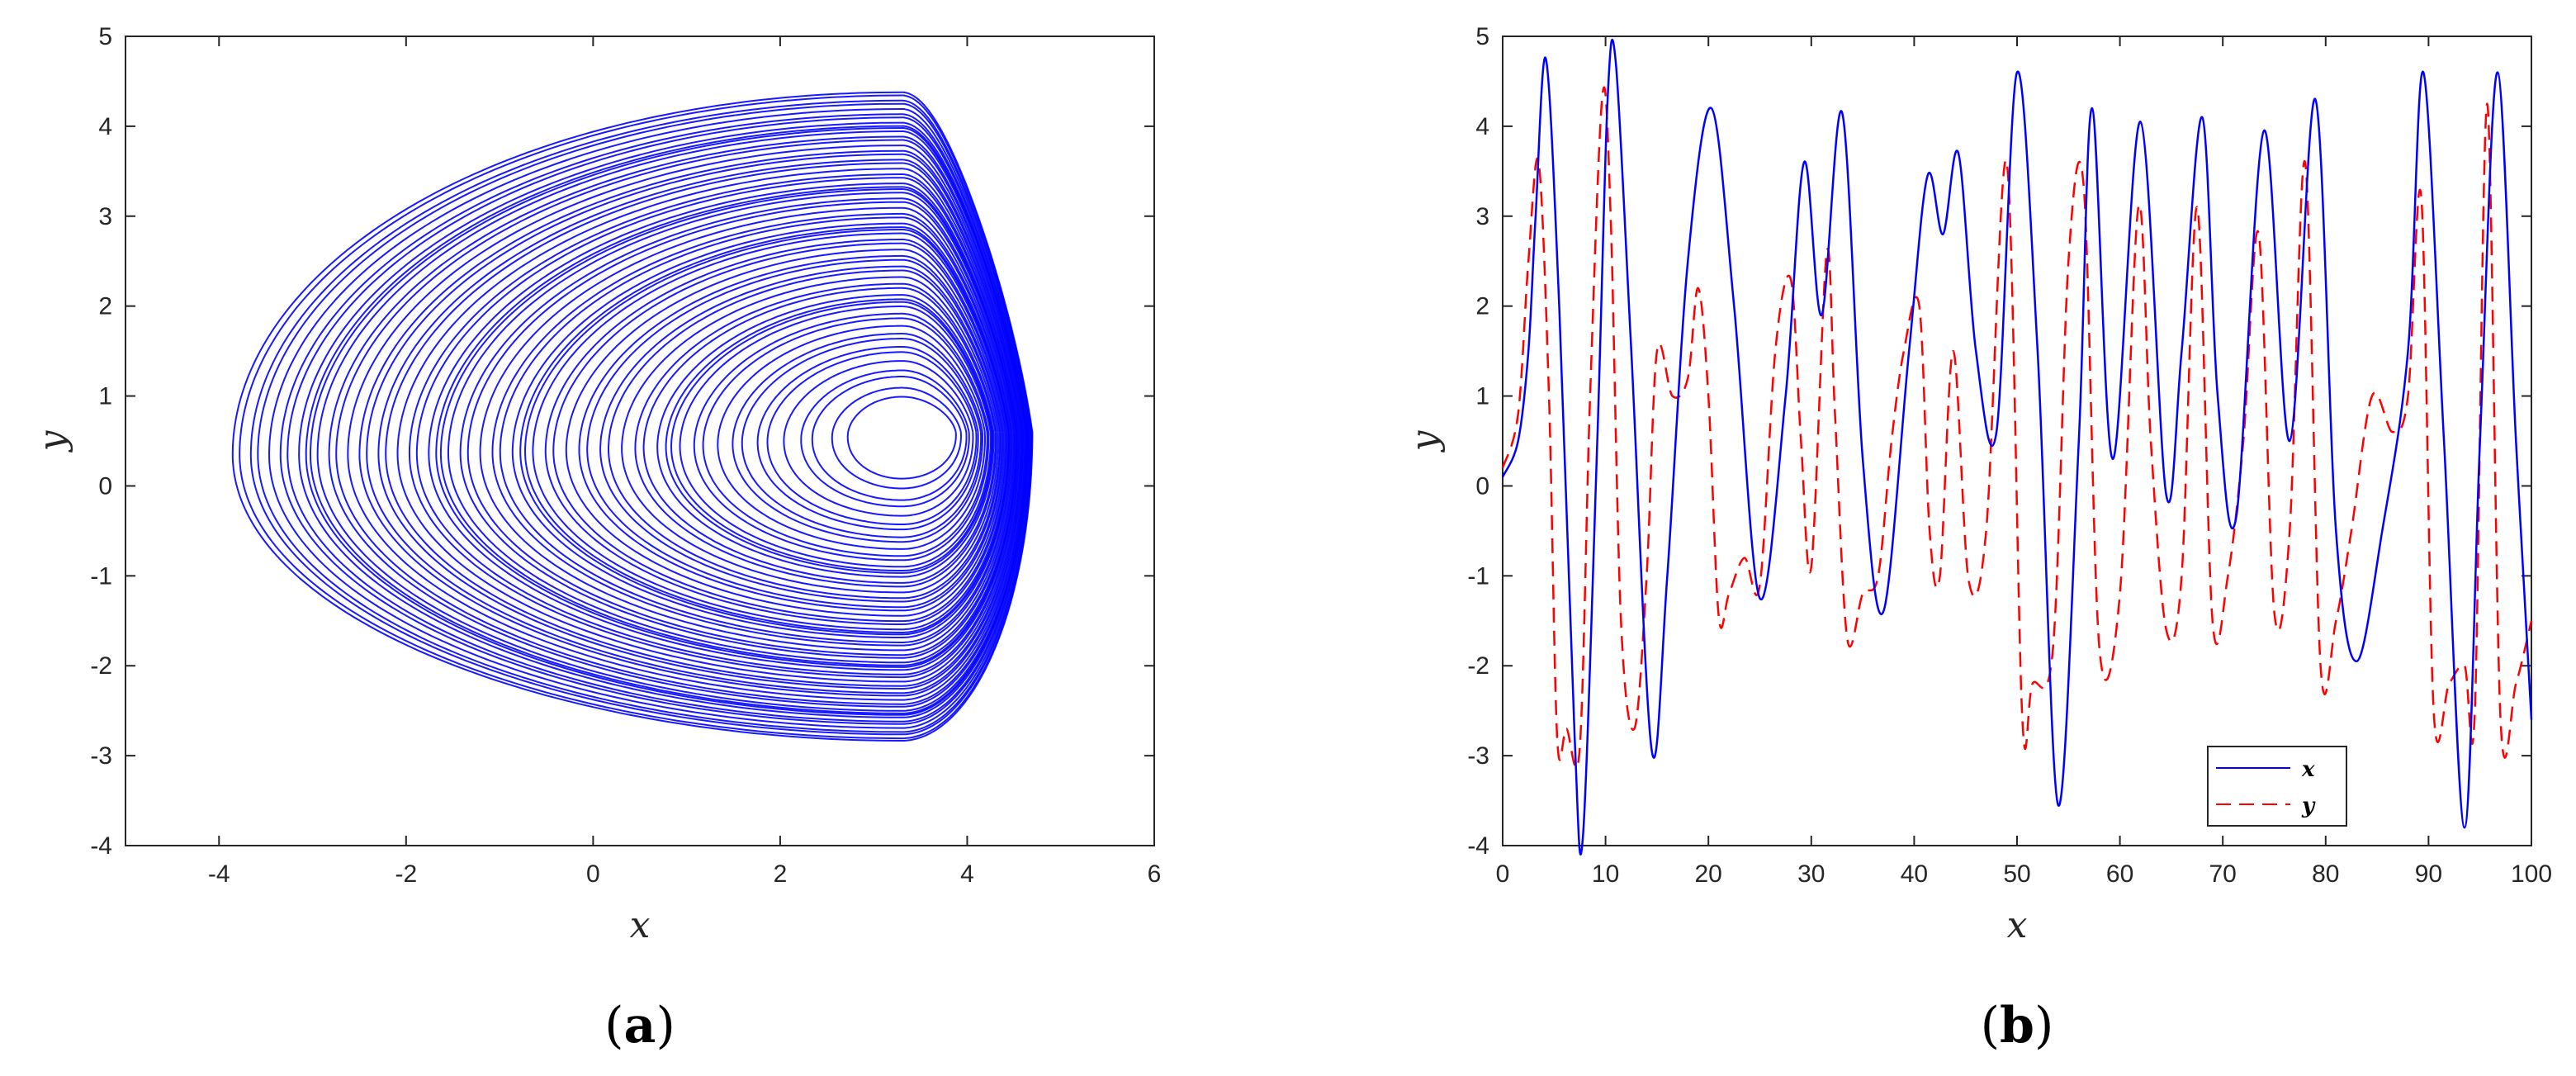  What do you see at coordinates (2428, 874) in the screenshot?
I see `x-tick-label: 90` at bounding box center [2428, 874].